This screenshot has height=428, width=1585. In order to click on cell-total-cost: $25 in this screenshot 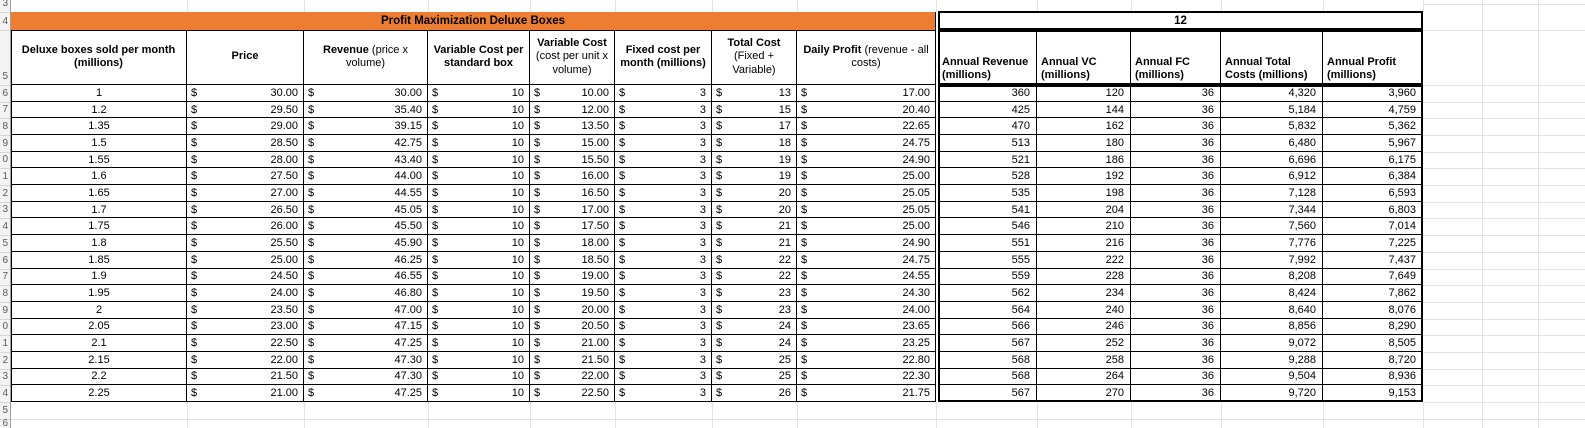, I will do `click(754, 360)`.